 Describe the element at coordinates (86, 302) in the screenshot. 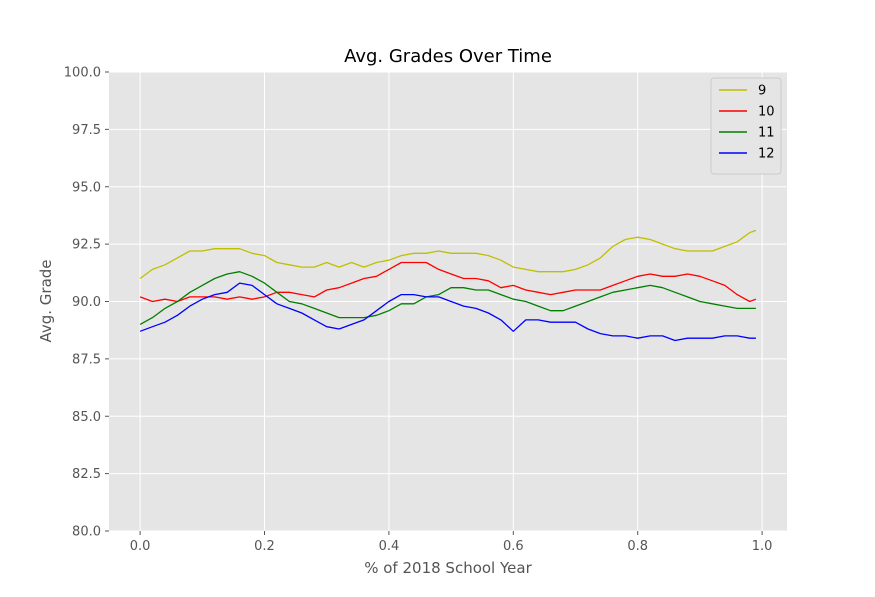

I see `y-tick-label: 90.0` at that location.